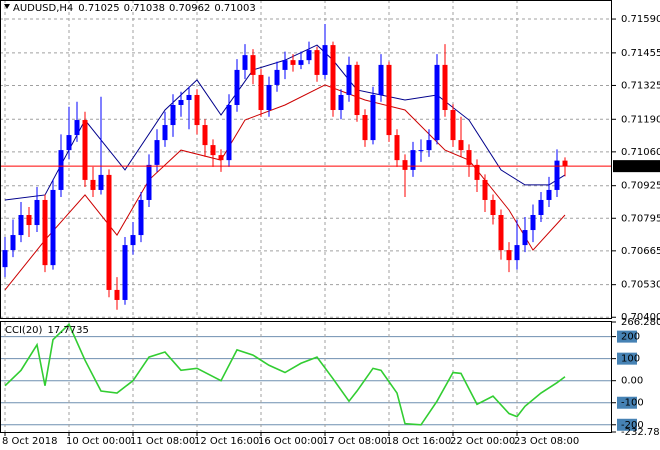 The width and height of the screenshot is (660, 450). What do you see at coordinates (640, 317) in the screenshot?
I see `y-tick-label: 0.70400` at bounding box center [640, 317].